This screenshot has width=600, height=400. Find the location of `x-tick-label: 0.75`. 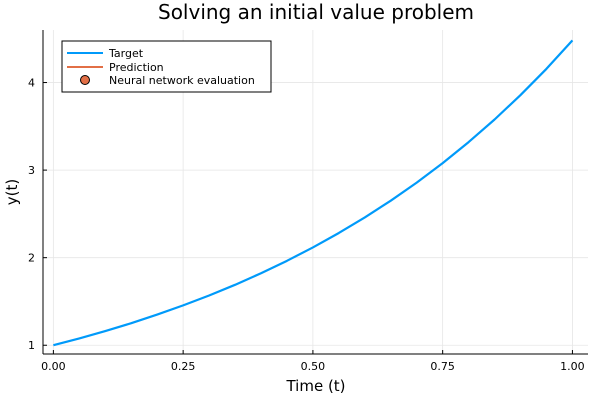

x-tick-label: 0.75 is located at coordinates (442, 366).